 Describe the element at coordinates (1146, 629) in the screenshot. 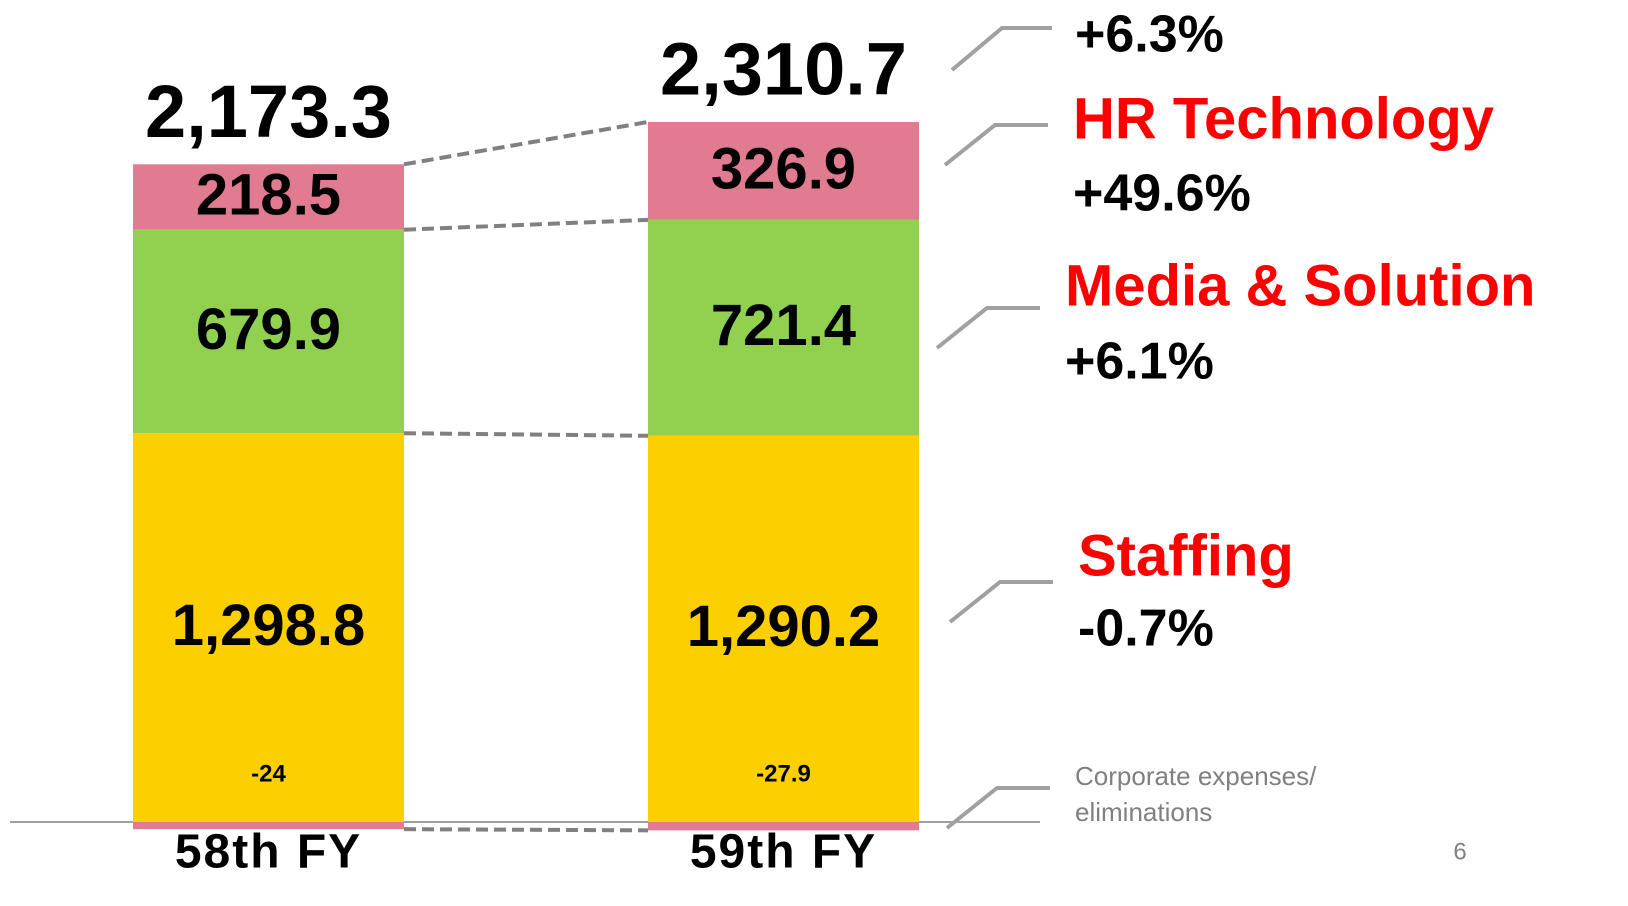

I see `series-change: -0.7%` at that location.